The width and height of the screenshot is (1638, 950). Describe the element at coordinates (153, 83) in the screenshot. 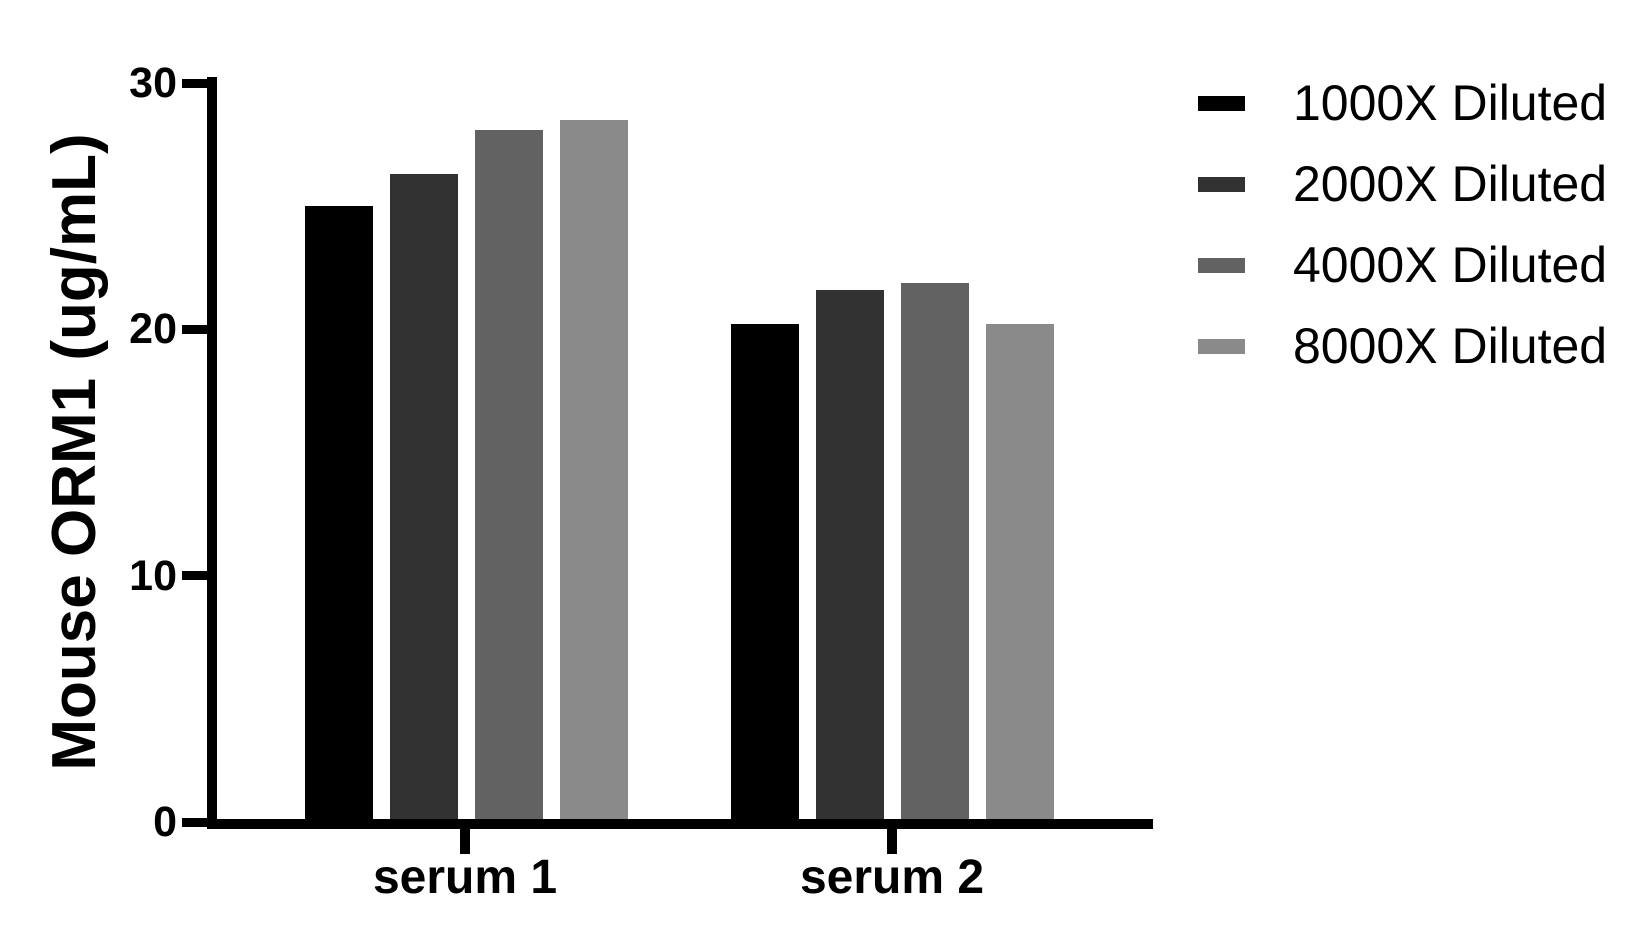

I see `y-tick-label: 30` at that location.